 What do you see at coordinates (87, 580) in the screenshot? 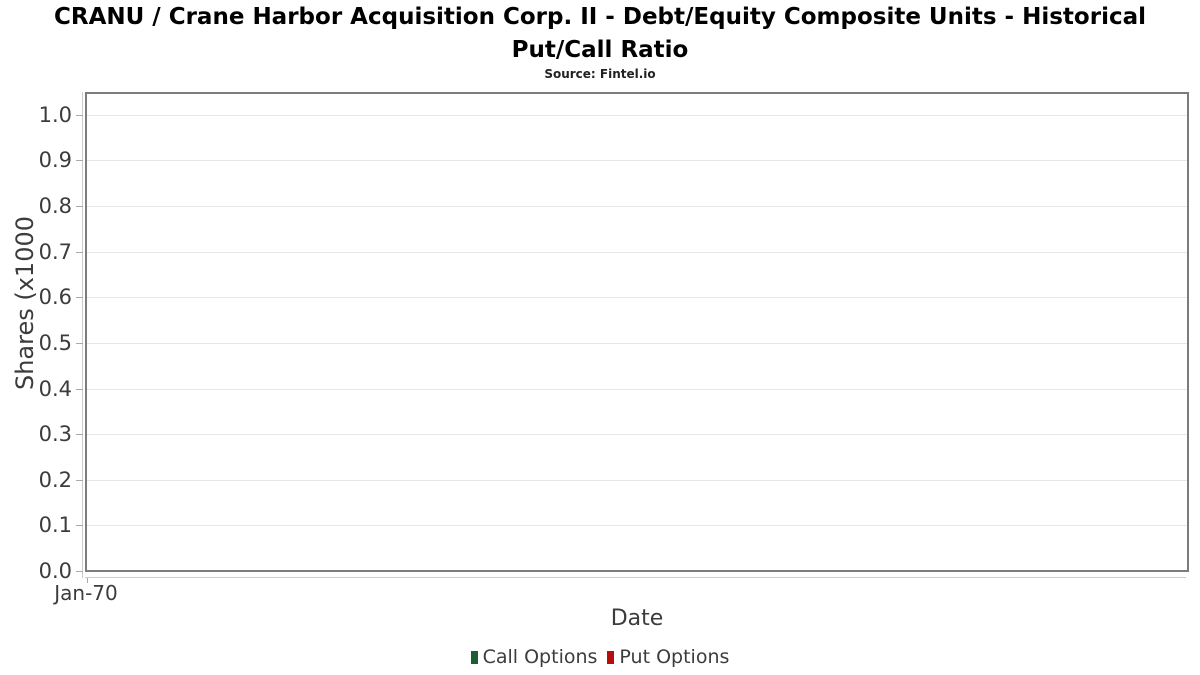
I see `x-axis-tick-mark` at bounding box center [87, 580].